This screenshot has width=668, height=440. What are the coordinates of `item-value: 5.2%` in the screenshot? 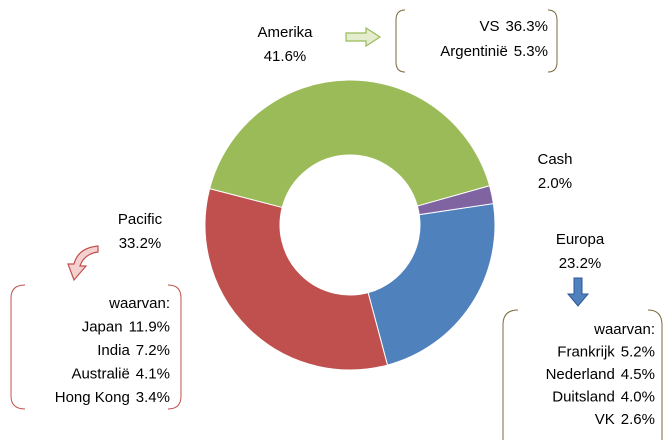 It's located at (638, 351).